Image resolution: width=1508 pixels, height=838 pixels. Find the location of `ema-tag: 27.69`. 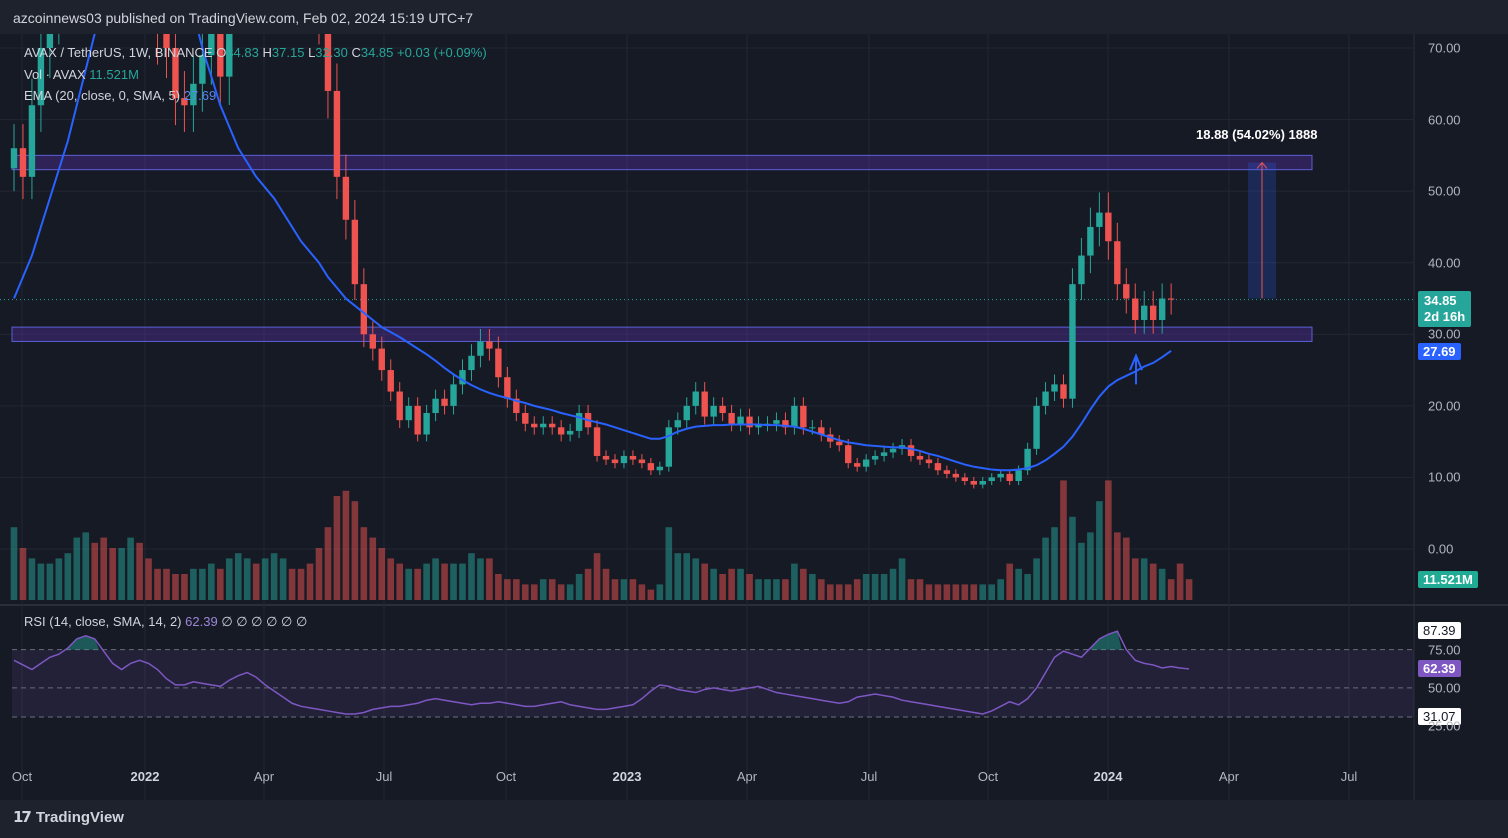

ema-tag: 27.69 is located at coordinates (1439, 351).